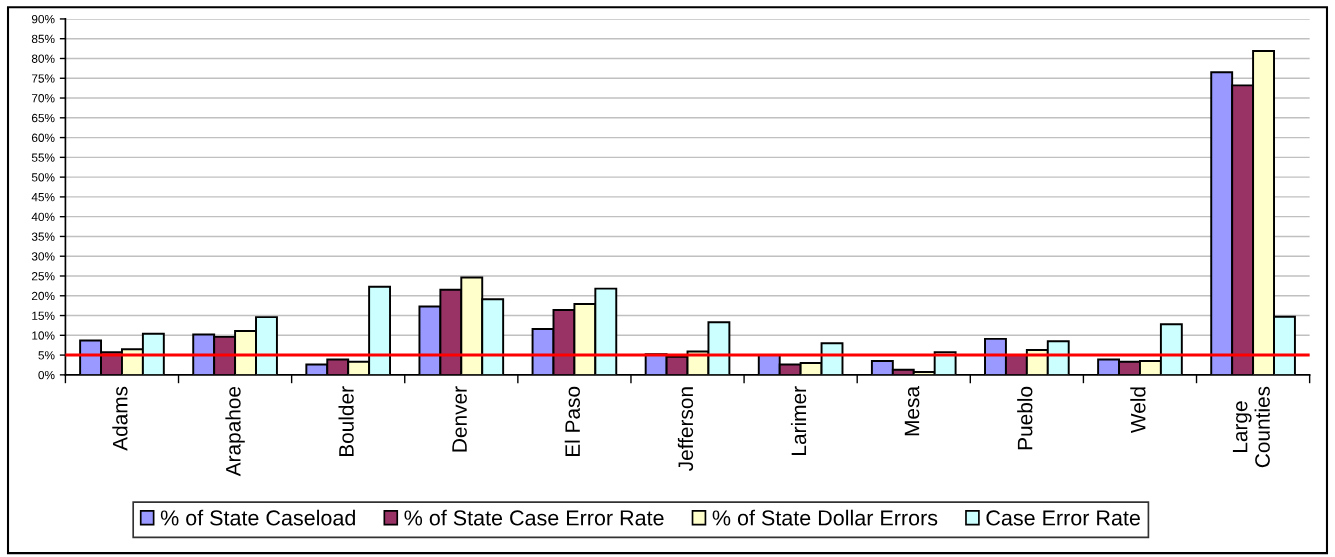 The width and height of the screenshot is (1335, 557). What do you see at coordinates (685, 429) in the screenshot?
I see `x-tick-label: Jefferson` at bounding box center [685, 429].